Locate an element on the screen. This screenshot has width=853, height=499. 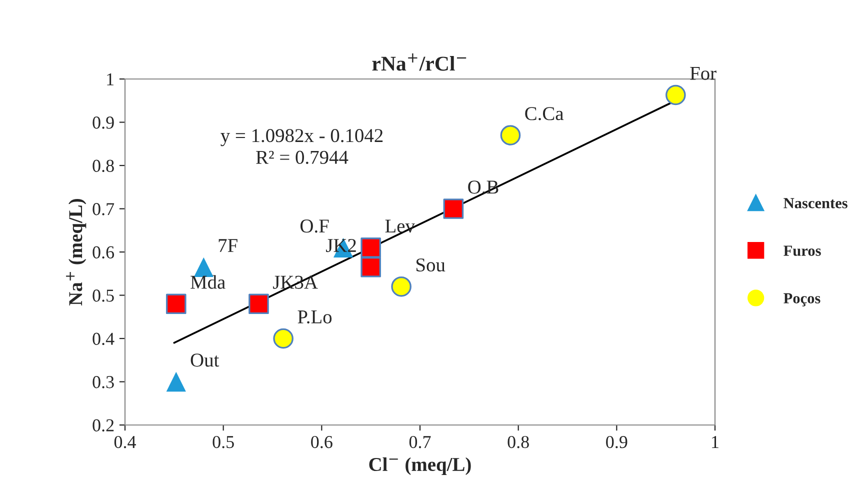
x-tick-label: 0.6 is located at coordinates (321, 442).